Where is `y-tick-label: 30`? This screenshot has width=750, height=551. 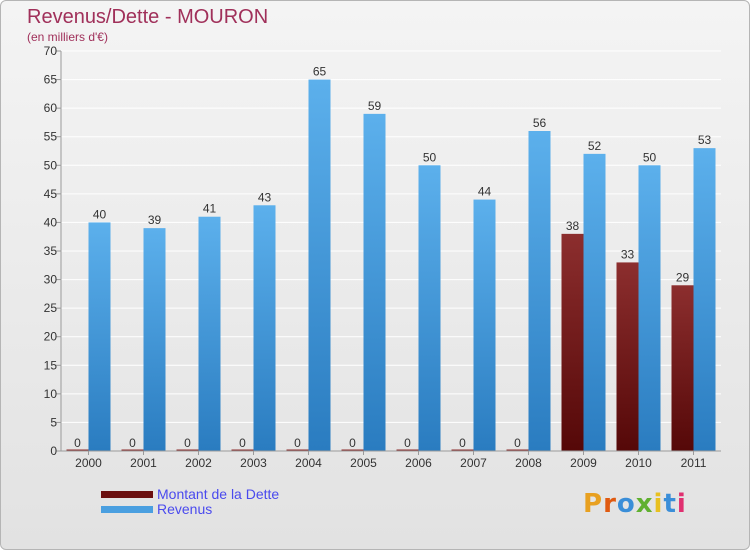 y-tick-label: 30 is located at coordinates (51, 280).